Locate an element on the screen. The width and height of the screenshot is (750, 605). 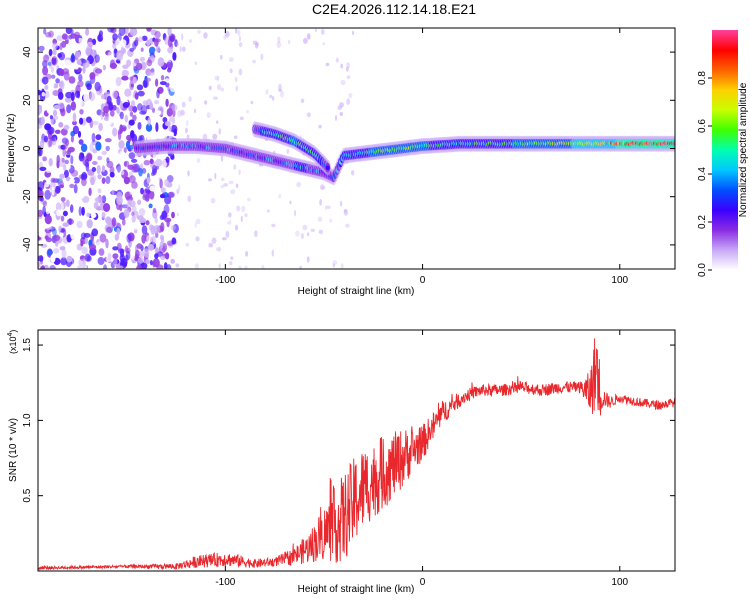
snr-y-tick-label: 1.0 is located at coordinates (27, 420).